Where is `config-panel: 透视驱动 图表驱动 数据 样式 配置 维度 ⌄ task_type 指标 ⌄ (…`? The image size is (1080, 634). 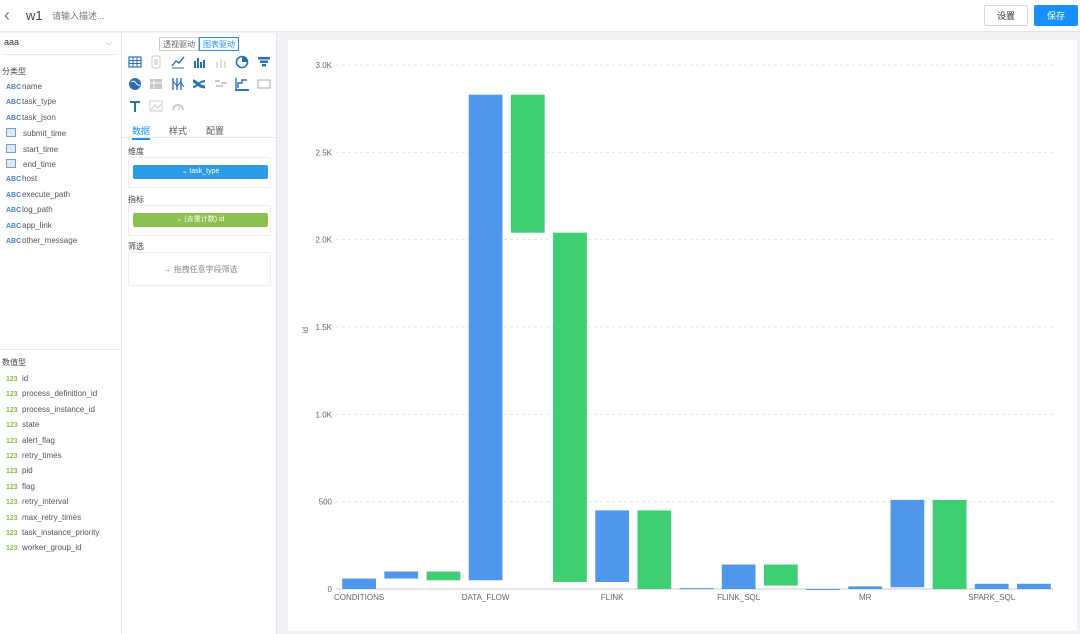 config-panel: 透视驱动 图表驱动 数据 样式 配置 维度 ⌄ task_type 指标 ⌄ (… is located at coordinates (199, 333).